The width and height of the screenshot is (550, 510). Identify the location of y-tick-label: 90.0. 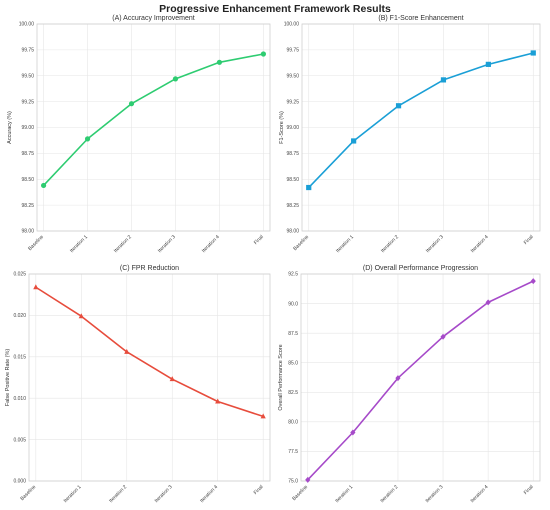
(293, 304).